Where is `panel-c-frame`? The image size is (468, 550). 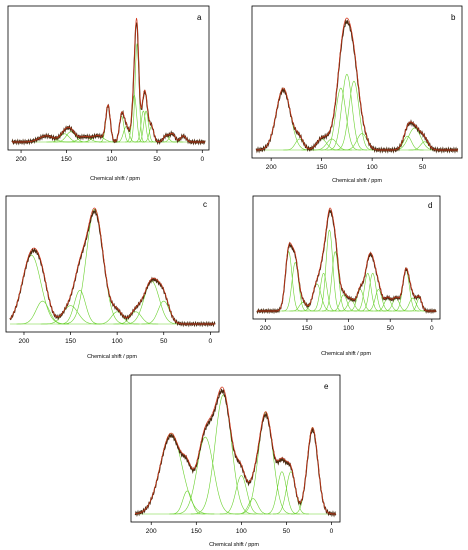 panel-c-frame is located at coordinates (112, 264).